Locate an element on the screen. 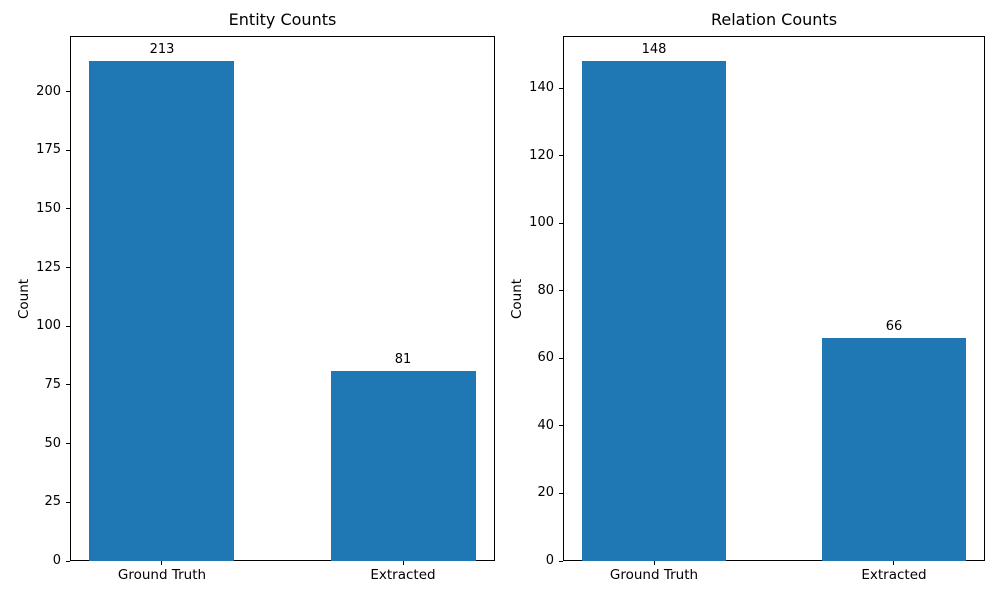  y-tick-label: 150 is located at coordinates (48, 208).